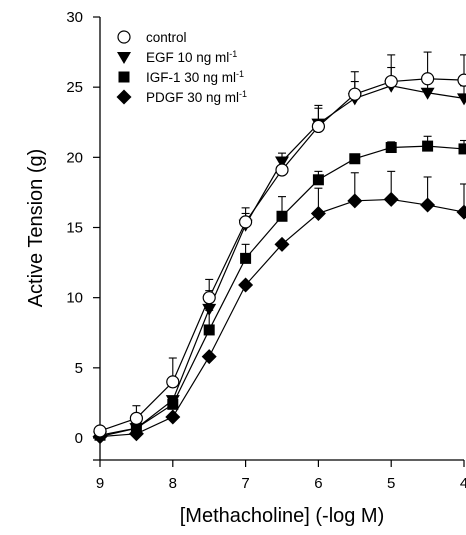 The width and height of the screenshot is (466, 535). What do you see at coordinates (79, 438) in the screenshot?
I see `y-tick-label: 0` at bounding box center [79, 438].